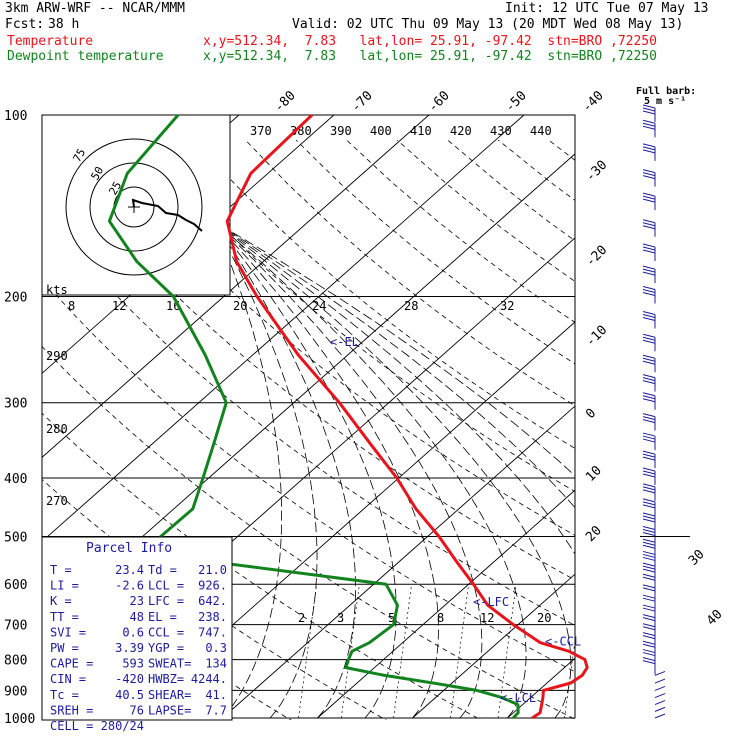  What do you see at coordinates (95, 8) in the screenshot?
I see `model-title: 3km ARW-WRF -- NCAR/MMM` at bounding box center [95, 8].